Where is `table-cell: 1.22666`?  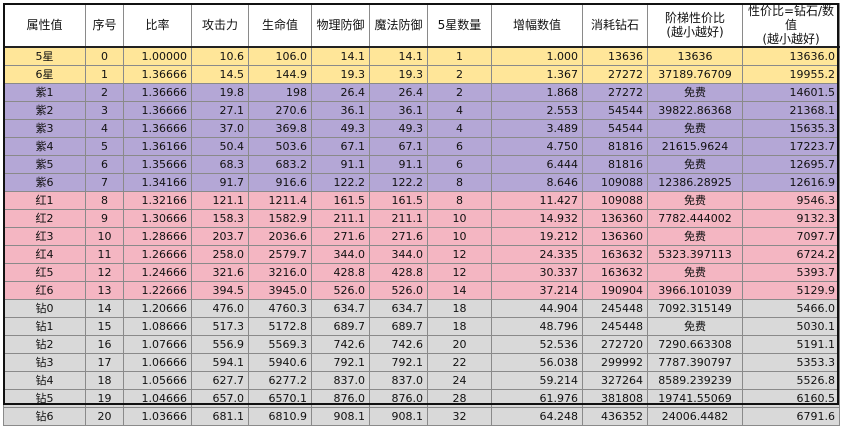
table-cell: 1.22666 is located at coordinates (157, 290).